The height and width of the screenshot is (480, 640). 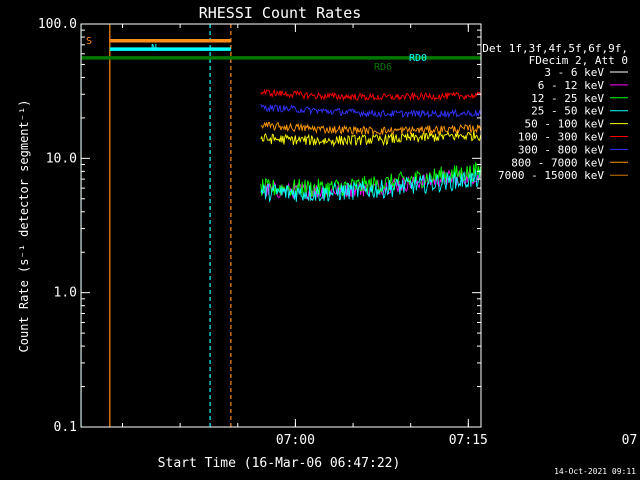 What do you see at coordinates (468, 440) in the screenshot?
I see `x-tick-label: 07:15` at bounding box center [468, 440].